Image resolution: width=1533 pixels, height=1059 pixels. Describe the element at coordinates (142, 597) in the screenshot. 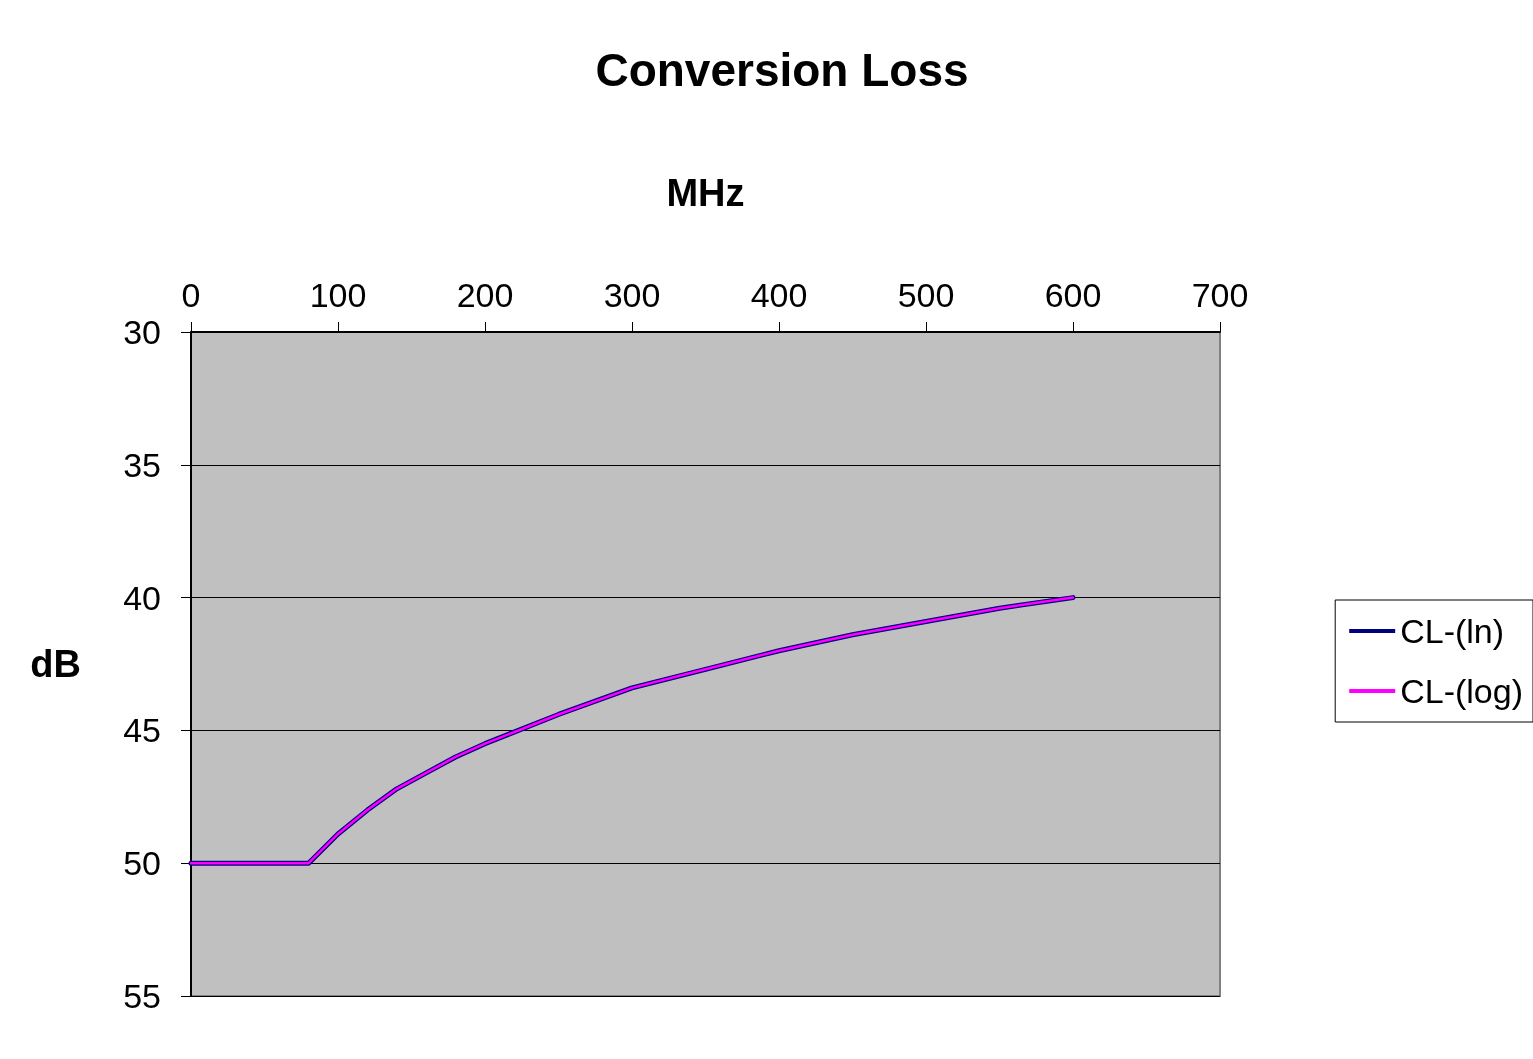

I see `y-tick-label: 40` at that location.